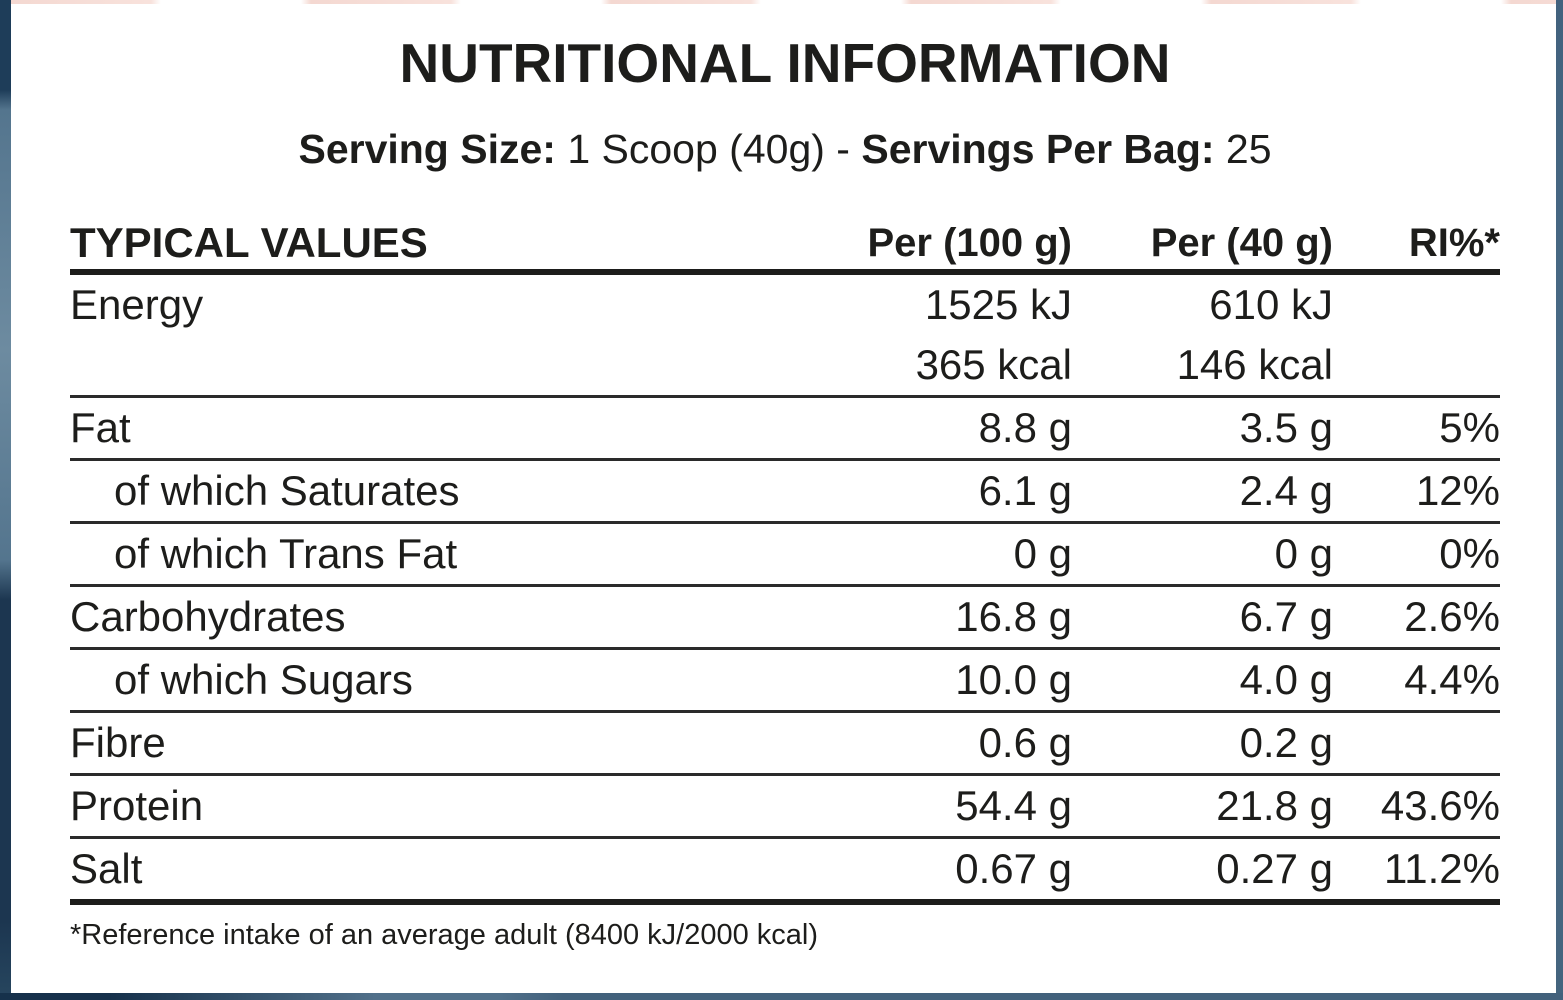 Image resolution: width=1563 pixels, height=1000 pixels. Describe the element at coordinates (286, 553) in the screenshot. I see `nutrient-name: of which Trans Fat` at that location.